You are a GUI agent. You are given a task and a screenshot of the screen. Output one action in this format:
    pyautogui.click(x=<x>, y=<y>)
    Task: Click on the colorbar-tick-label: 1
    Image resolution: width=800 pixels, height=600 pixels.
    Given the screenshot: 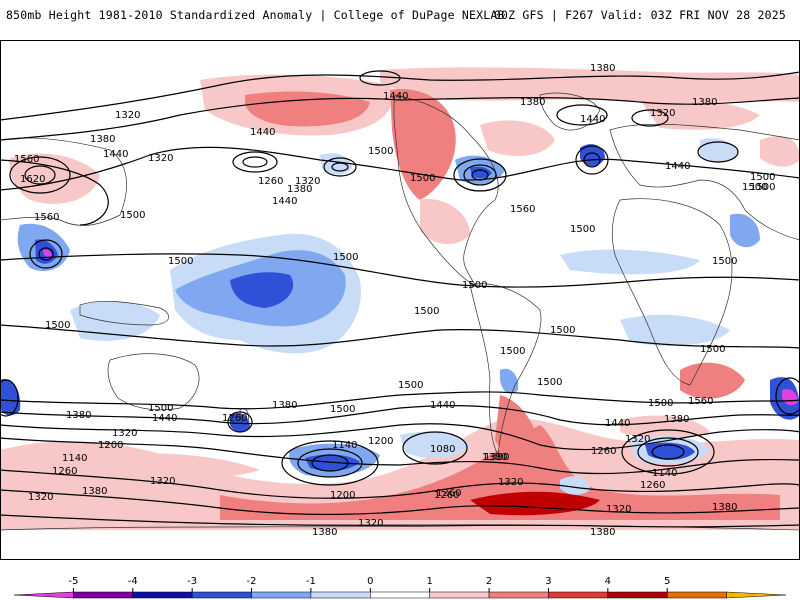 What is the action you would take?
    pyautogui.click(x=429, y=581)
    